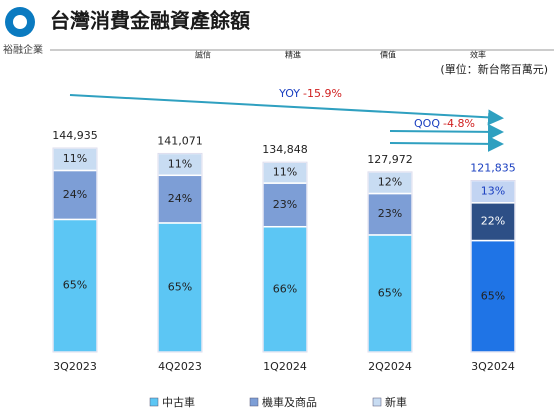 Image resolution: width=554 pixels, height=418 pixels. I want to click on motto: 效率, so click(478, 55).